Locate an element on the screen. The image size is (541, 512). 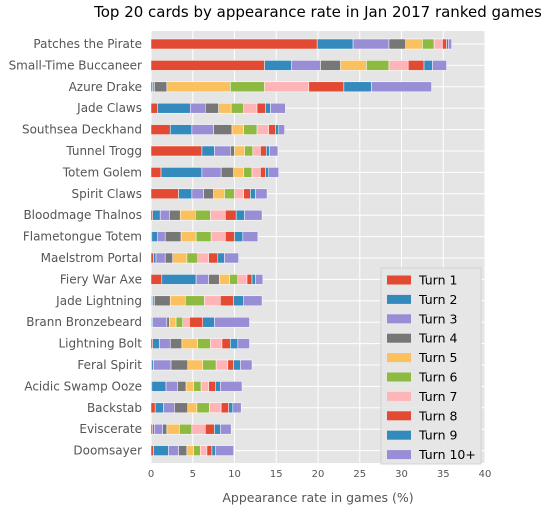
category-label: Acidic Swamp Ooze is located at coordinates (83, 386).